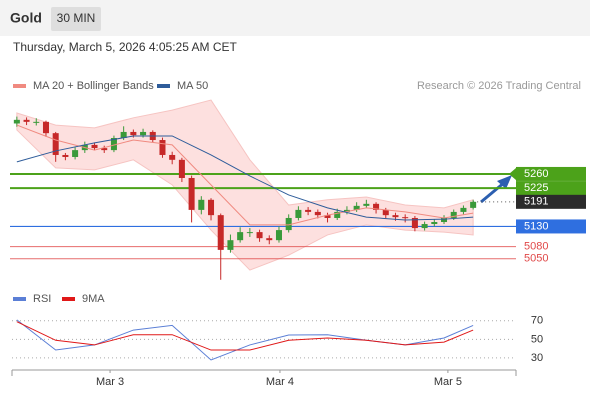  I want to click on legend-label: 9MA, so click(93, 299).